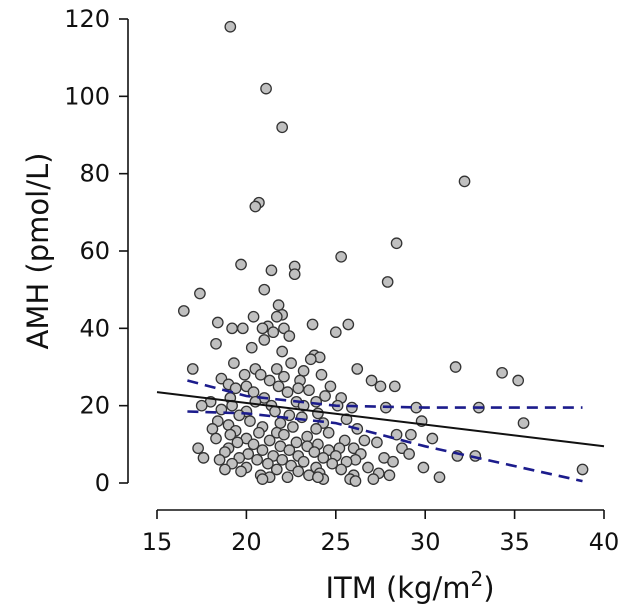 The height and width of the screenshot is (610, 625). What do you see at coordinates (476, 579) in the screenshot?
I see `x-axis-label-superscript: 2` at bounding box center [476, 579].